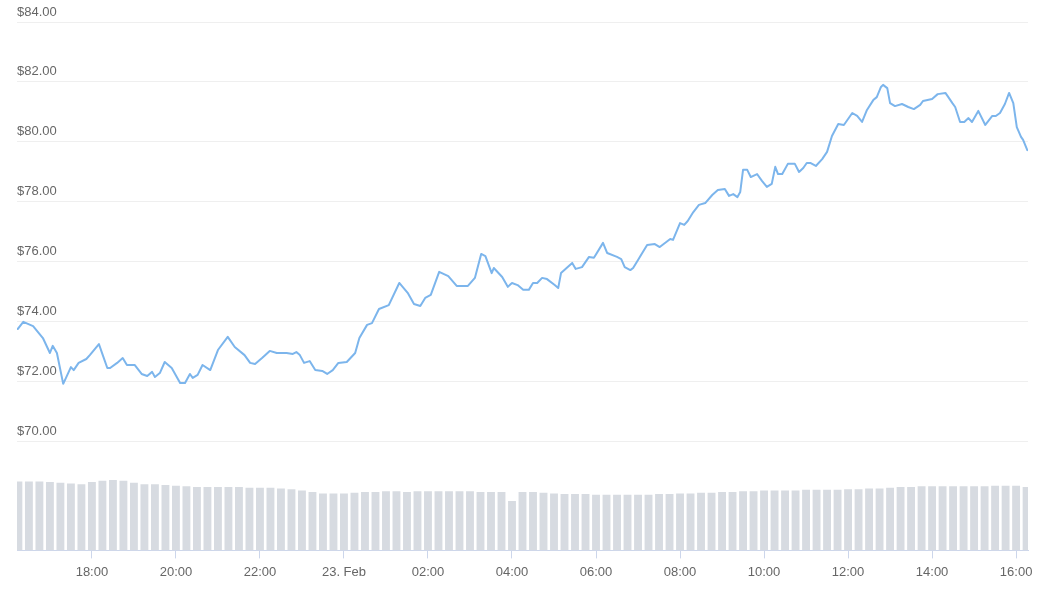 This screenshot has width=1049, height=590. Describe the element at coordinates (37, 251) in the screenshot. I see `y-tick-label: $76.00` at that location.